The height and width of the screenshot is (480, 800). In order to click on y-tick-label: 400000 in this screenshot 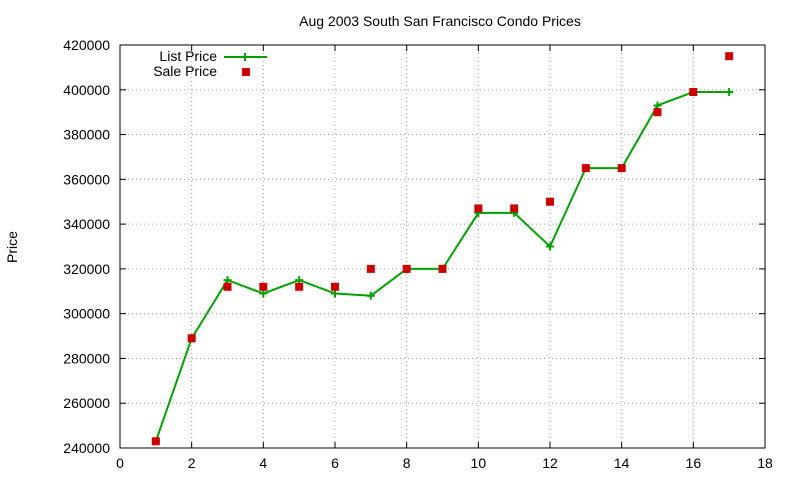, I will do `click(86, 90)`.